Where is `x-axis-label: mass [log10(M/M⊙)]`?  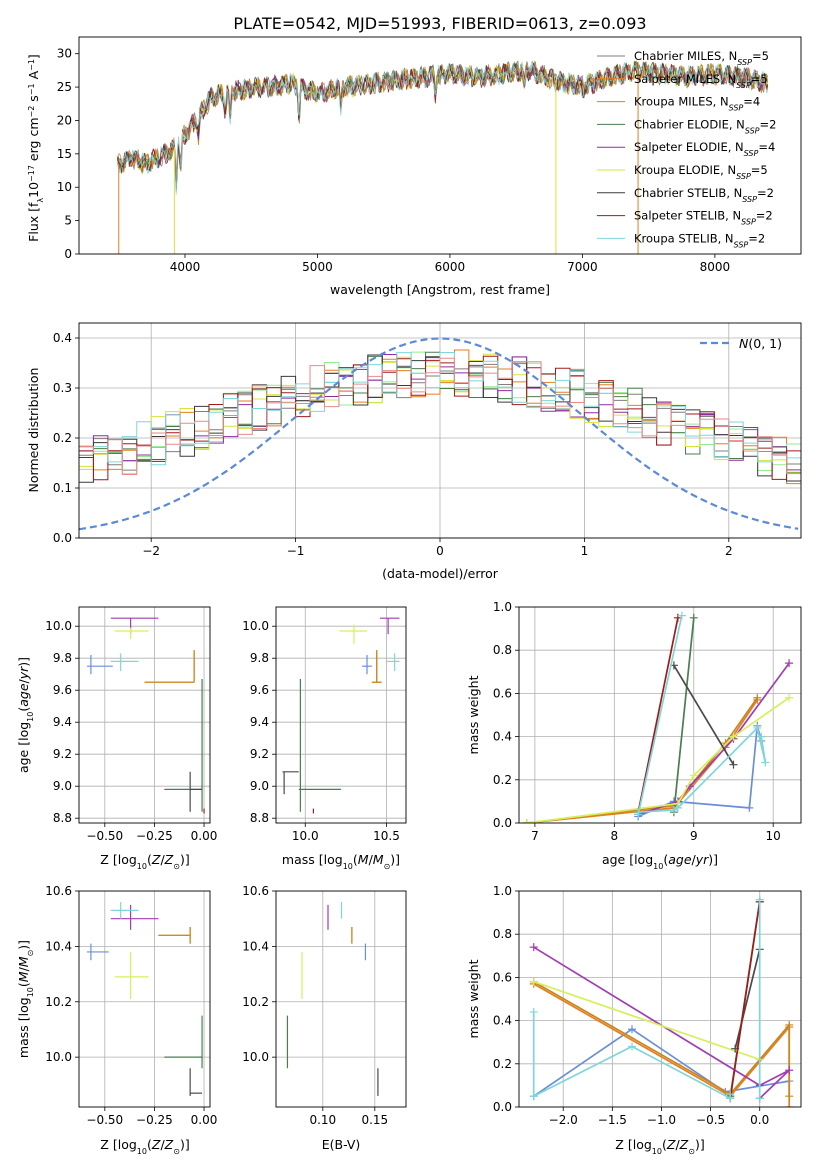
x-axis-label: mass [log10(M/M⊙)] is located at coordinates (341, 861).